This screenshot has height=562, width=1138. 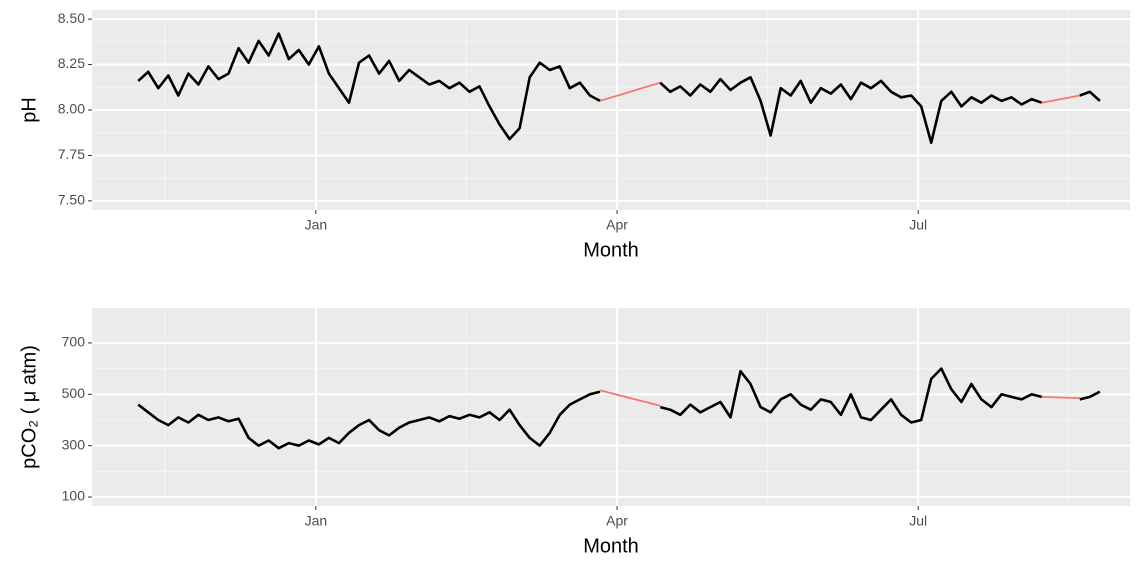 I want to click on y-axis-title: pH, so click(x=29, y=110).